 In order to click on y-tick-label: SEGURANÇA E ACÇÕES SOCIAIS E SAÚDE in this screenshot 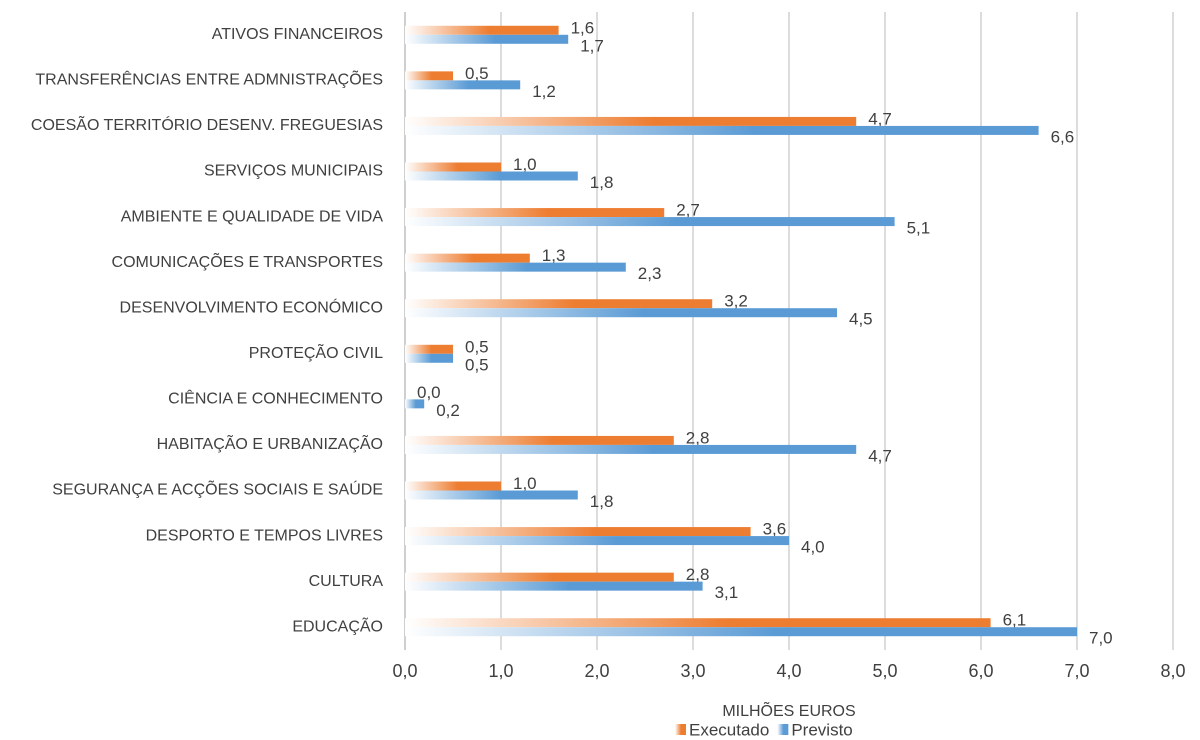, I will do `click(217, 489)`.